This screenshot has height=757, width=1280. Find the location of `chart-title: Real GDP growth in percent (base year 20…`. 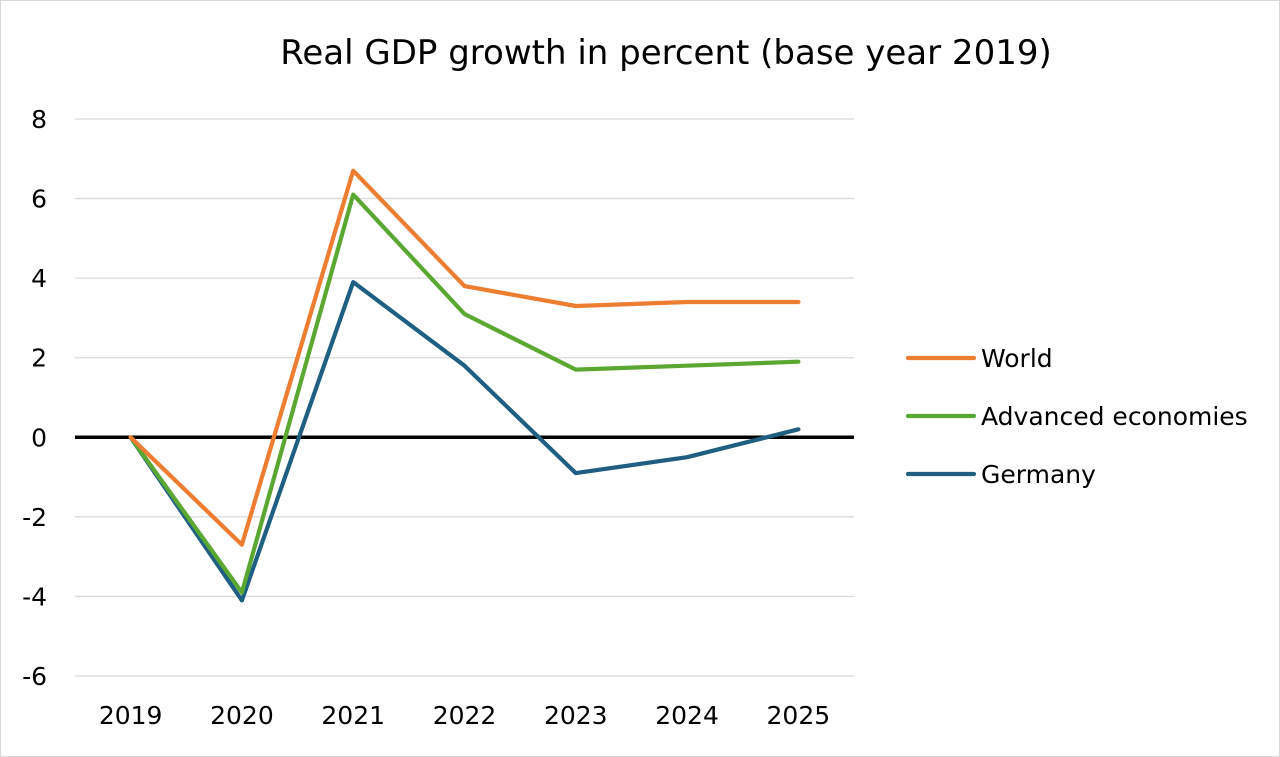

chart-title: Real GDP growth in percent (base year 20… is located at coordinates (665, 53).